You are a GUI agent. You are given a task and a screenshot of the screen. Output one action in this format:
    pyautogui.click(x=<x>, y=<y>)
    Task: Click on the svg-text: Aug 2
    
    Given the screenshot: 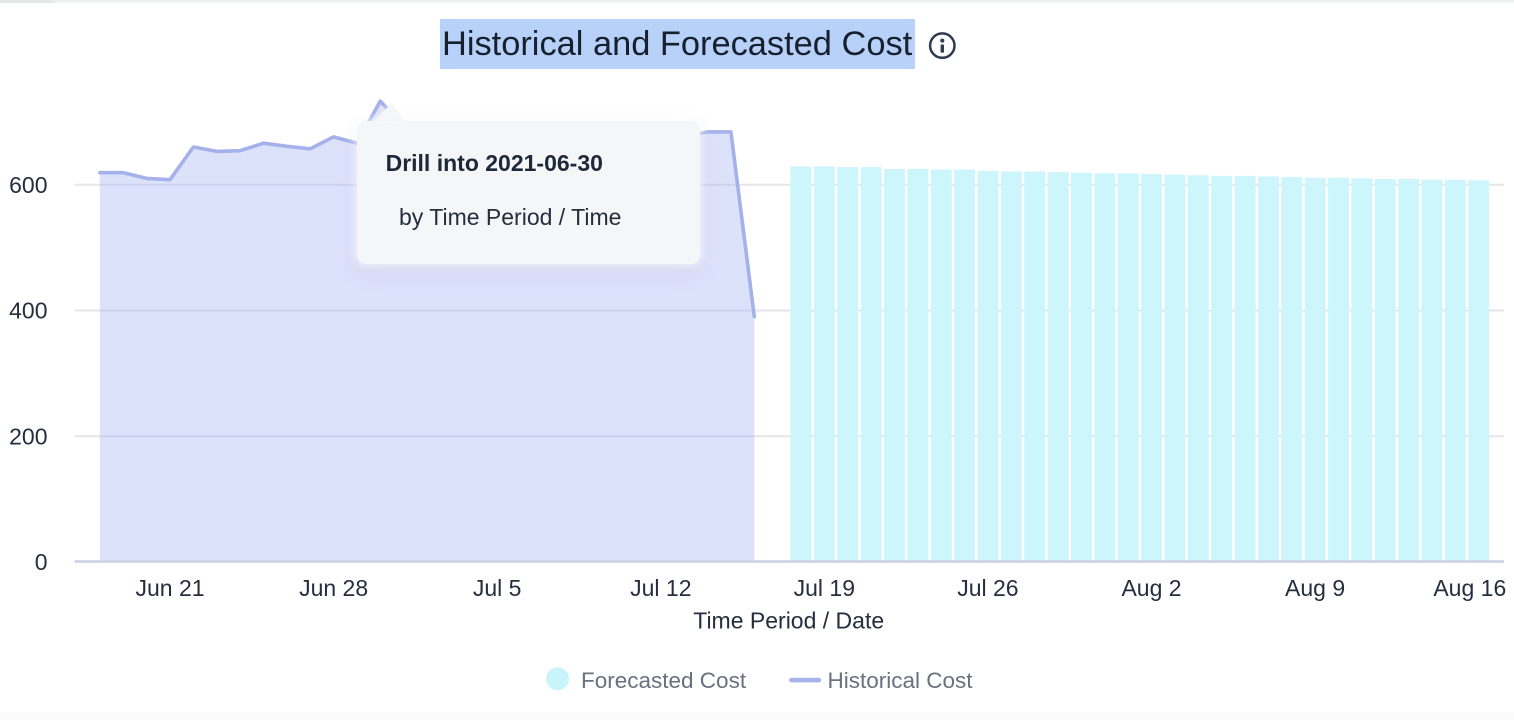 What is the action you would take?
    pyautogui.click(x=1151, y=588)
    